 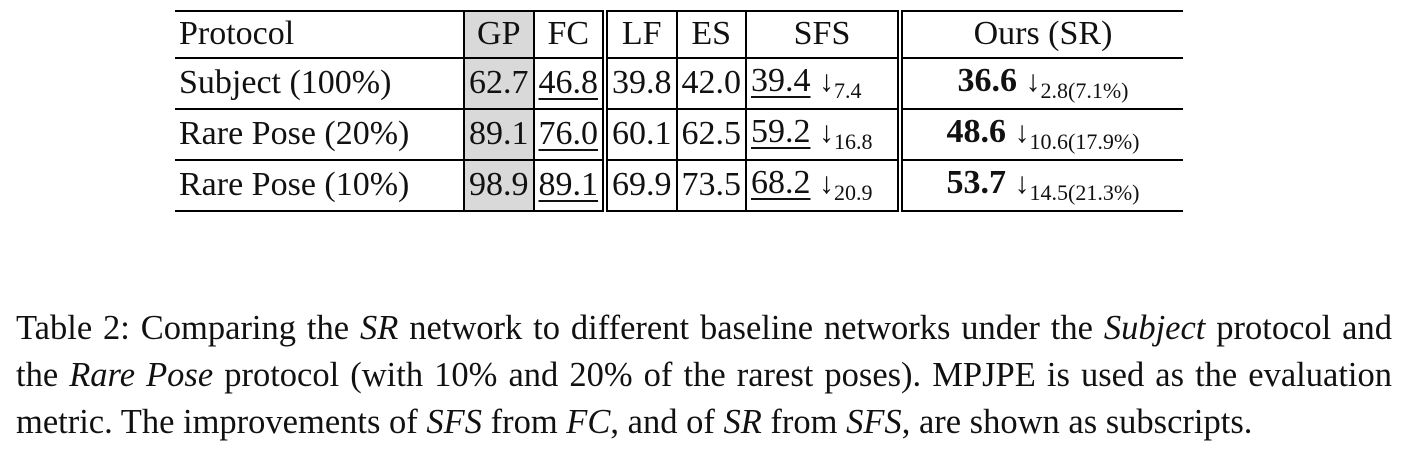 I want to click on table-header-row: Protocol GP FC LF ES SFS Ours (SR), so click(x=679, y=34).